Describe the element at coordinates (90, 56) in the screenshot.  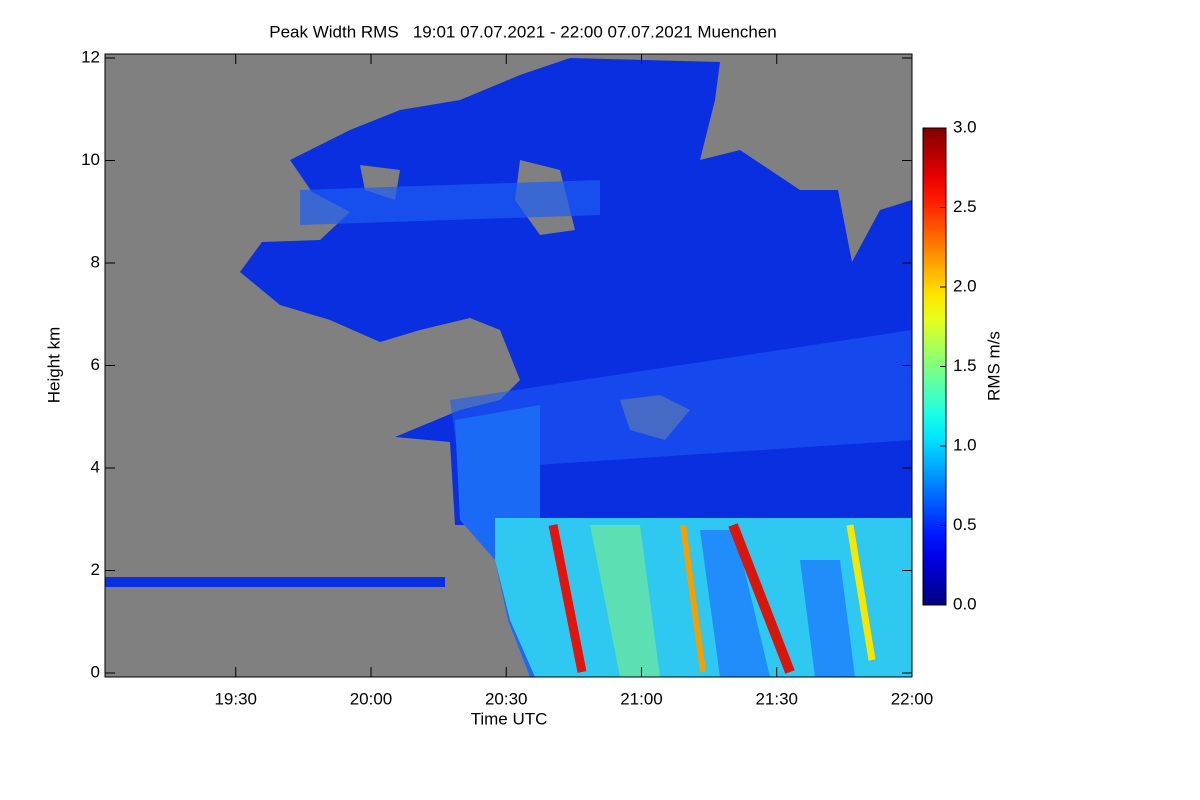
I see `y-tick-label: 12` at that location.